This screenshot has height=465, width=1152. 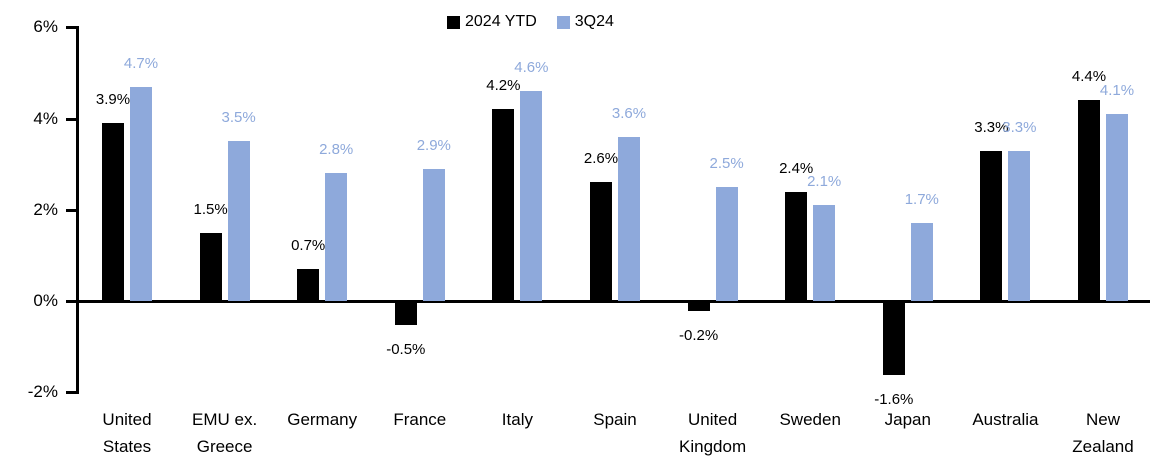 What do you see at coordinates (594, 21) in the screenshot?
I see `legend-label: 3Q24` at bounding box center [594, 21].